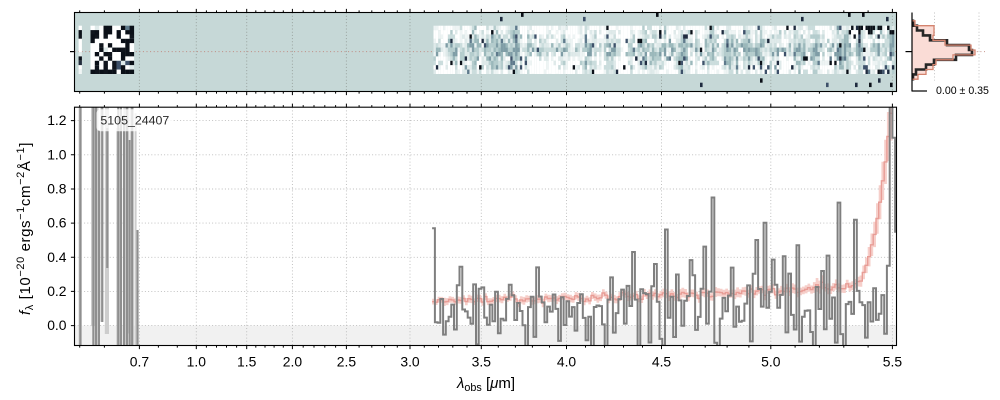 Image resolution: width=1000 pixels, height=400 pixels. What do you see at coordinates (347, 361) in the screenshot?
I see `svg-text: 2.5` at bounding box center [347, 361].